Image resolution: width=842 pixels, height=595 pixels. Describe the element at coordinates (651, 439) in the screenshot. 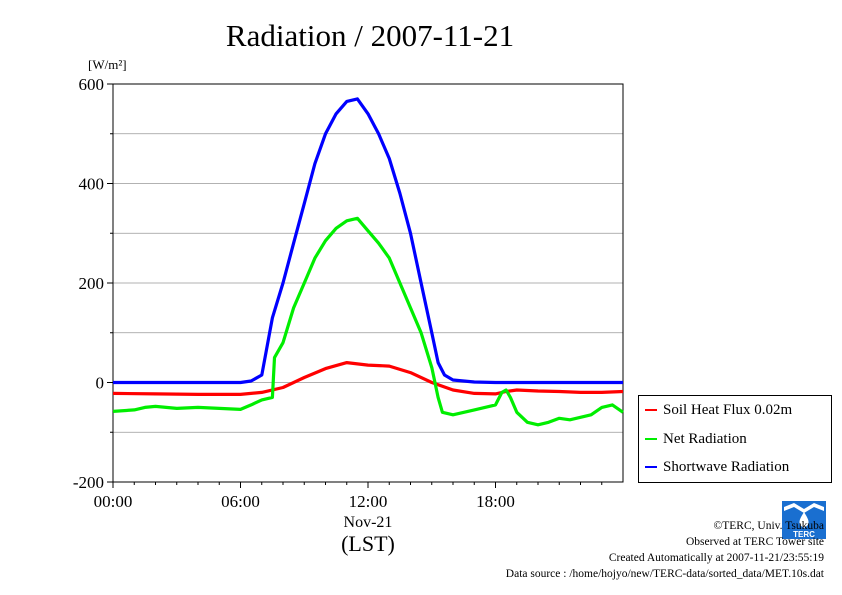

I see `legend-swatch-net-radiation` at that location.